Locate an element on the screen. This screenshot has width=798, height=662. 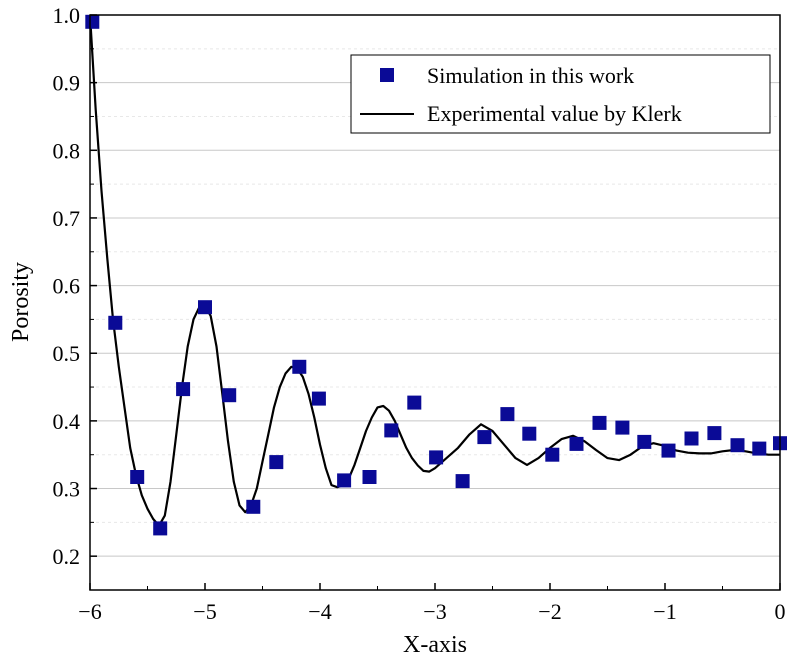
legend-label-experimental: Experimental value by Klerk is located at coordinates (554, 113).